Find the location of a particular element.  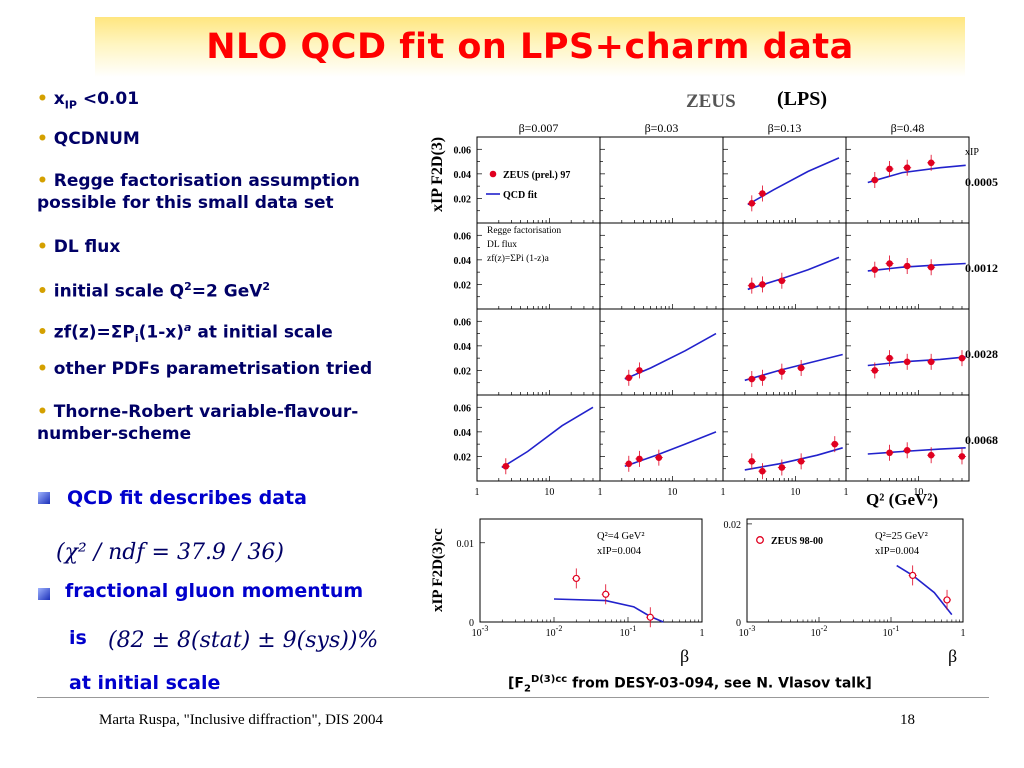

legend-label: QCD fit is located at coordinates (520, 195).